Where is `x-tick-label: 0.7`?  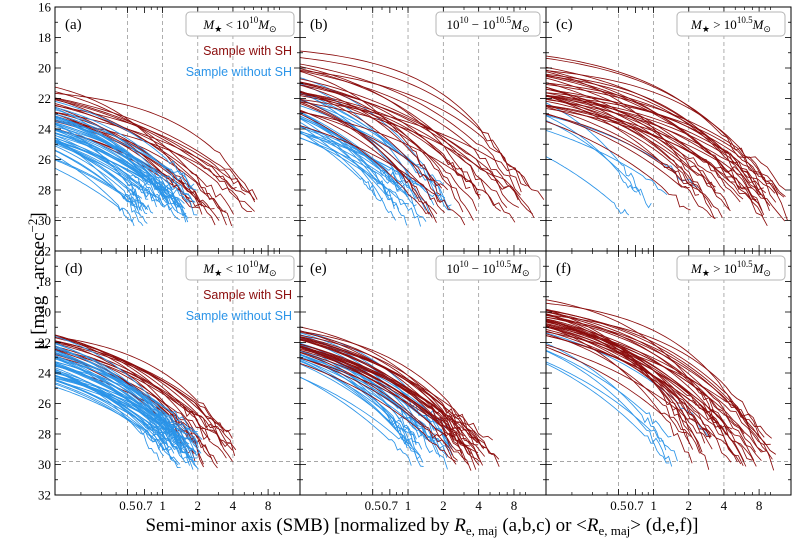 x-tick-label: 0.7 is located at coordinates (144, 505).